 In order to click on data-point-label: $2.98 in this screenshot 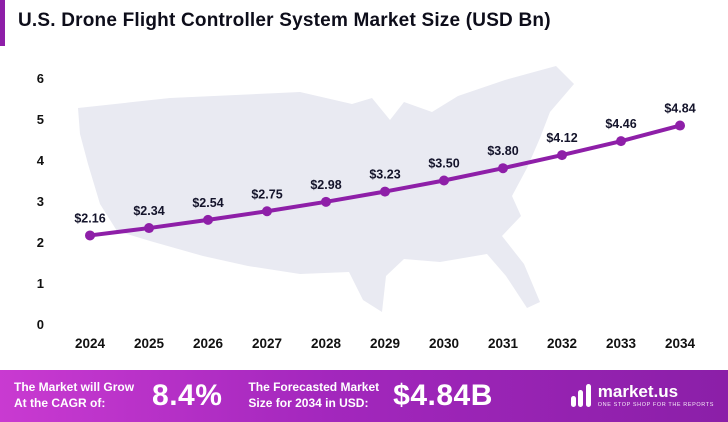, I will do `click(325, 185)`.